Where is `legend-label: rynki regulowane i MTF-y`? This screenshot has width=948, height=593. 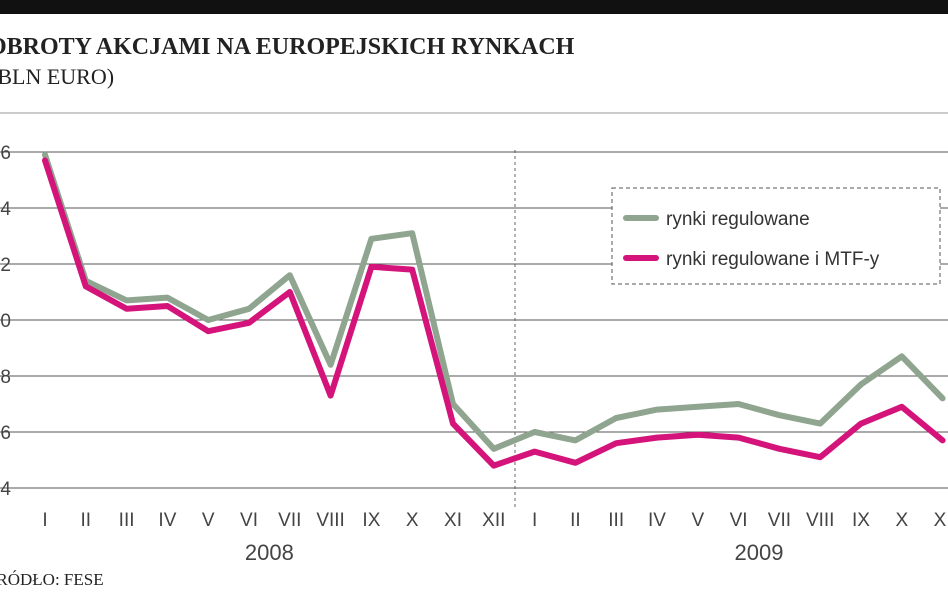
legend-label: rynki regulowane i MTF-y is located at coordinates (773, 259).